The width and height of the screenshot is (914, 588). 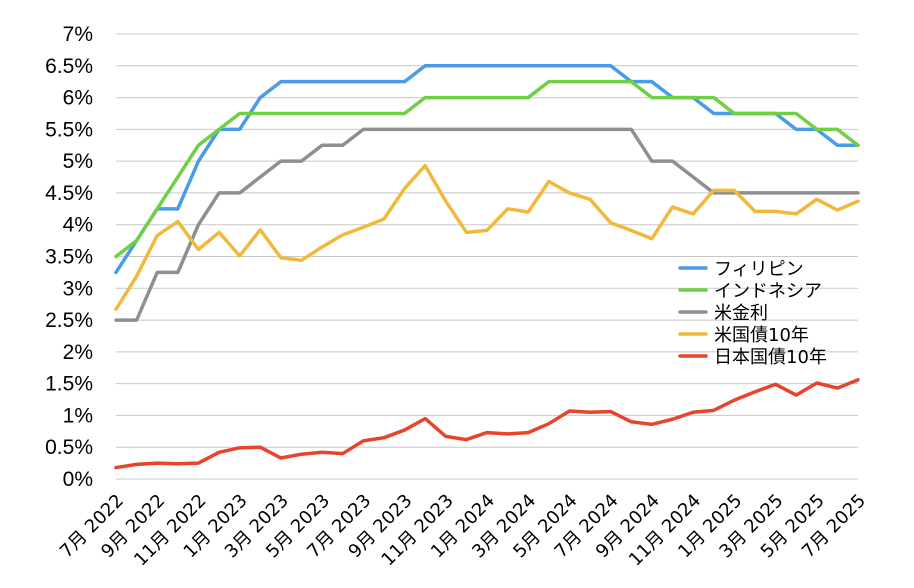 I want to click on legend-label: 日本国債10年, so click(x=770, y=357).